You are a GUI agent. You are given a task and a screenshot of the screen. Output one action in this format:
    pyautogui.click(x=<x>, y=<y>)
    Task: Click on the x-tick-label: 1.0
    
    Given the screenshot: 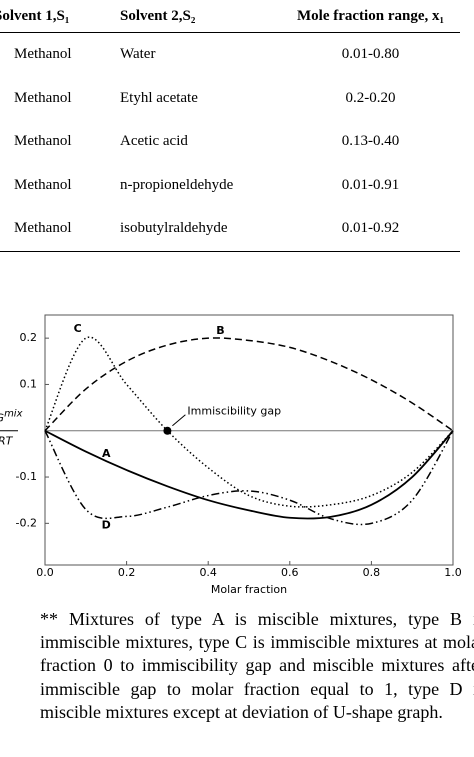 What is the action you would take?
    pyautogui.click(x=453, y=572)
    